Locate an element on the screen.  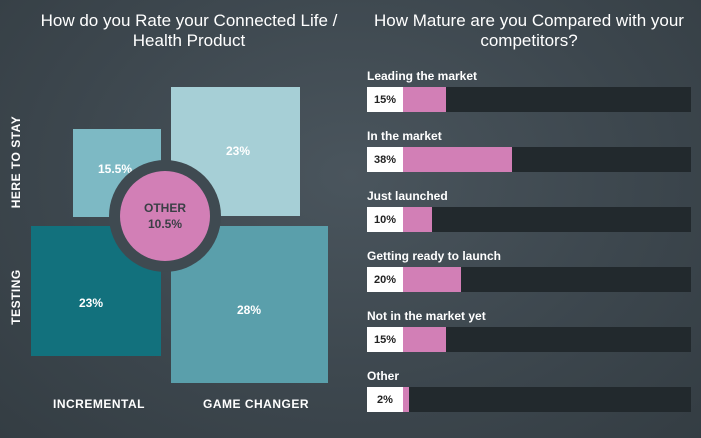
bar-value-label: 20% is located at coordinates (385, 279).